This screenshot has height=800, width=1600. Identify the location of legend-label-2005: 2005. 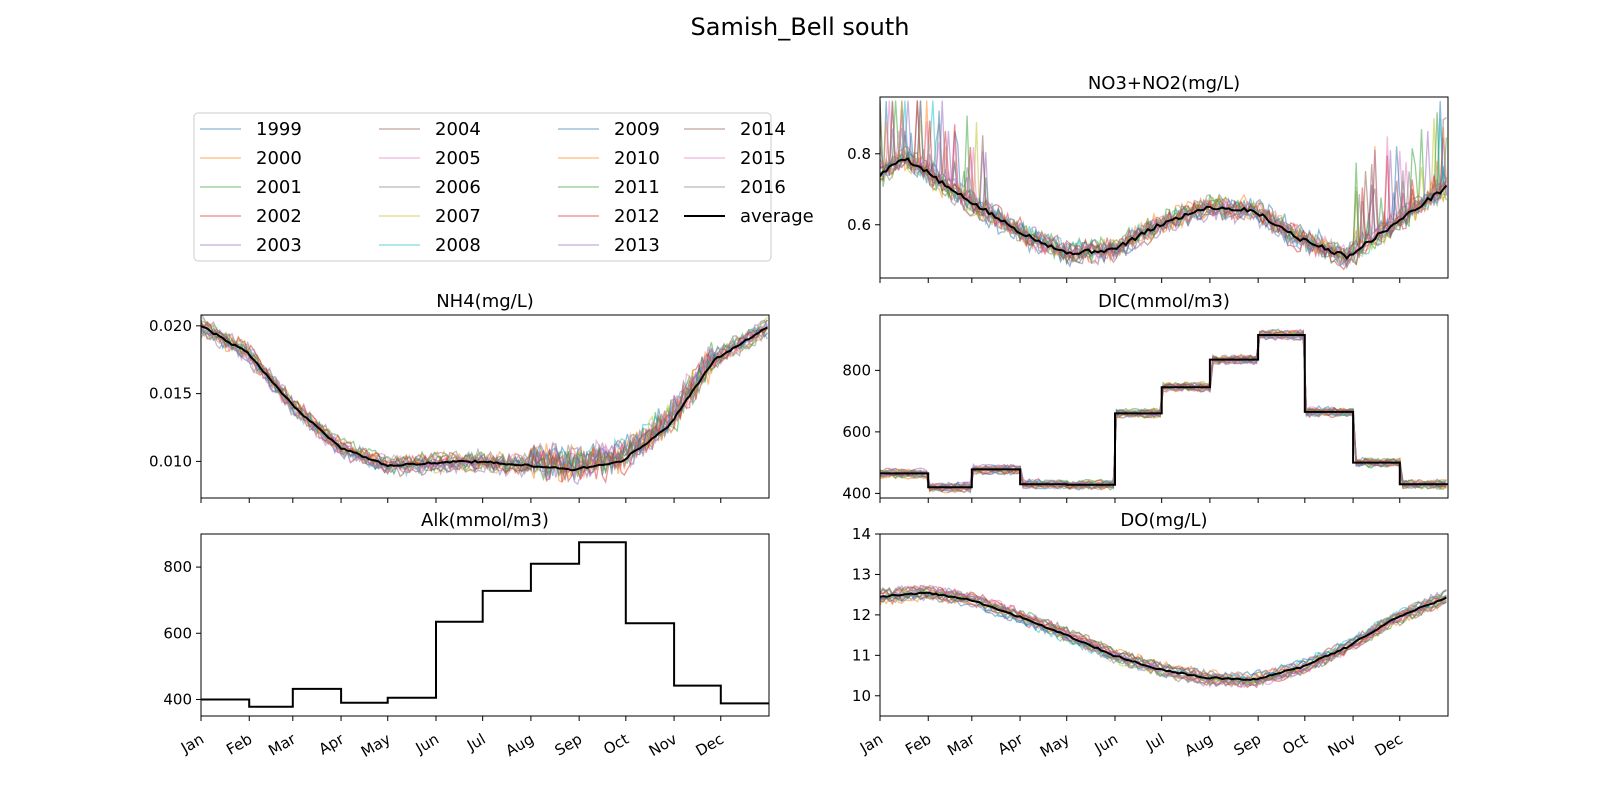
(458, 158).